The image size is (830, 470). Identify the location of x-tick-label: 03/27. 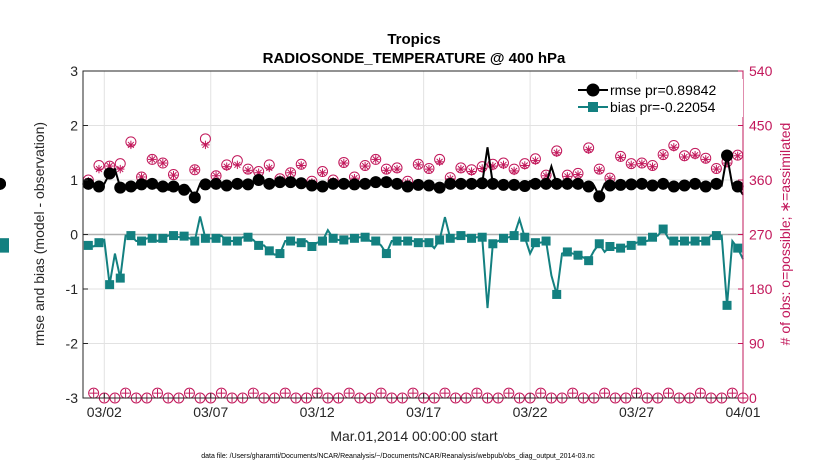
(636, 412).